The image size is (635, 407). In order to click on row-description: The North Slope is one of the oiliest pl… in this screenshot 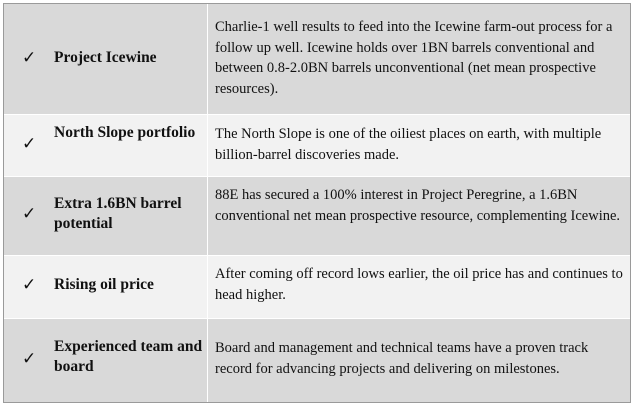, I will do `click(408, 144)`.